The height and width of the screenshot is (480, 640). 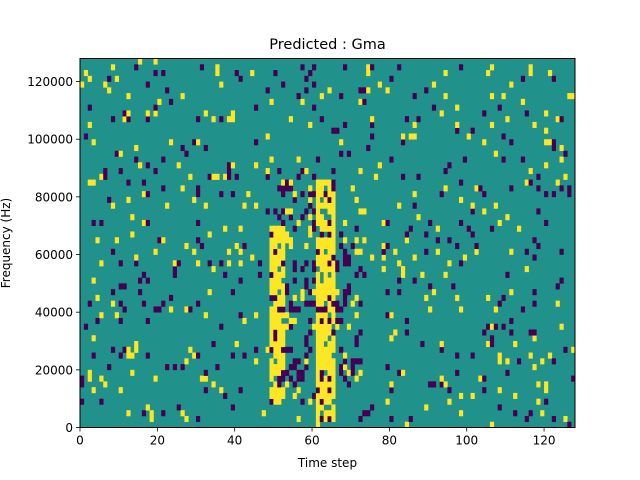 I want to click on y-axis-ticks: 0 20000 40000 60000 80000 100000 120000, so click(x=53, y=255).